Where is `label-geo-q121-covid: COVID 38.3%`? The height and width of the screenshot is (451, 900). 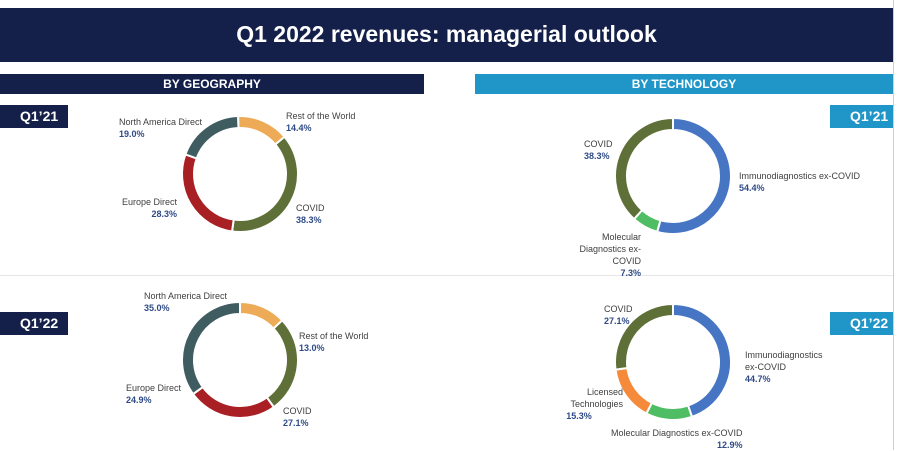 label-geo-q121-covid: COVID 38.3% is located at coordinates (310, 214).